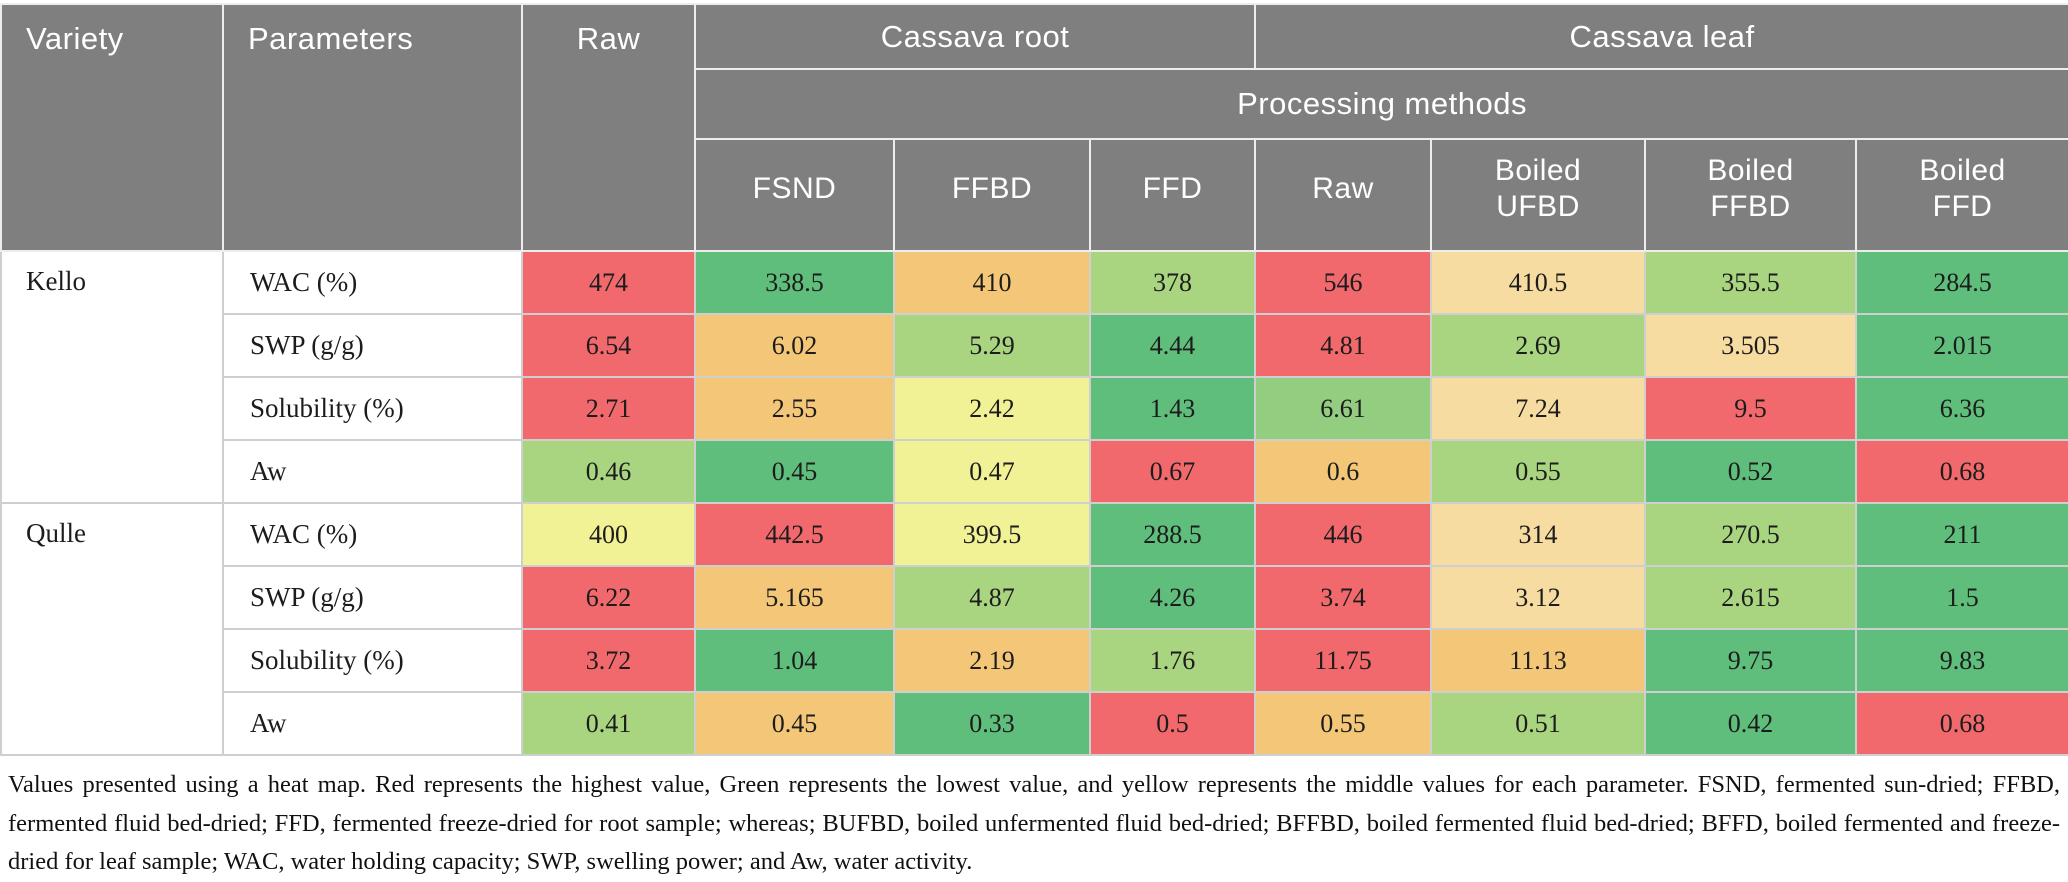 This screenshot has height=882, width=2068. What do you see at coordinates (1751, 534) in the screenshot?
I see `value-cell: 270.5` at bounding box center [1751, 534].